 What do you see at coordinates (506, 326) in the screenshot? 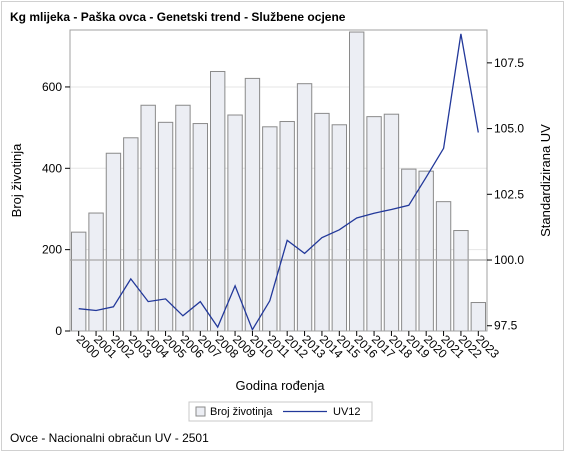
I see `y2-tick-label: 97.5` at bounding box center [506, 326].